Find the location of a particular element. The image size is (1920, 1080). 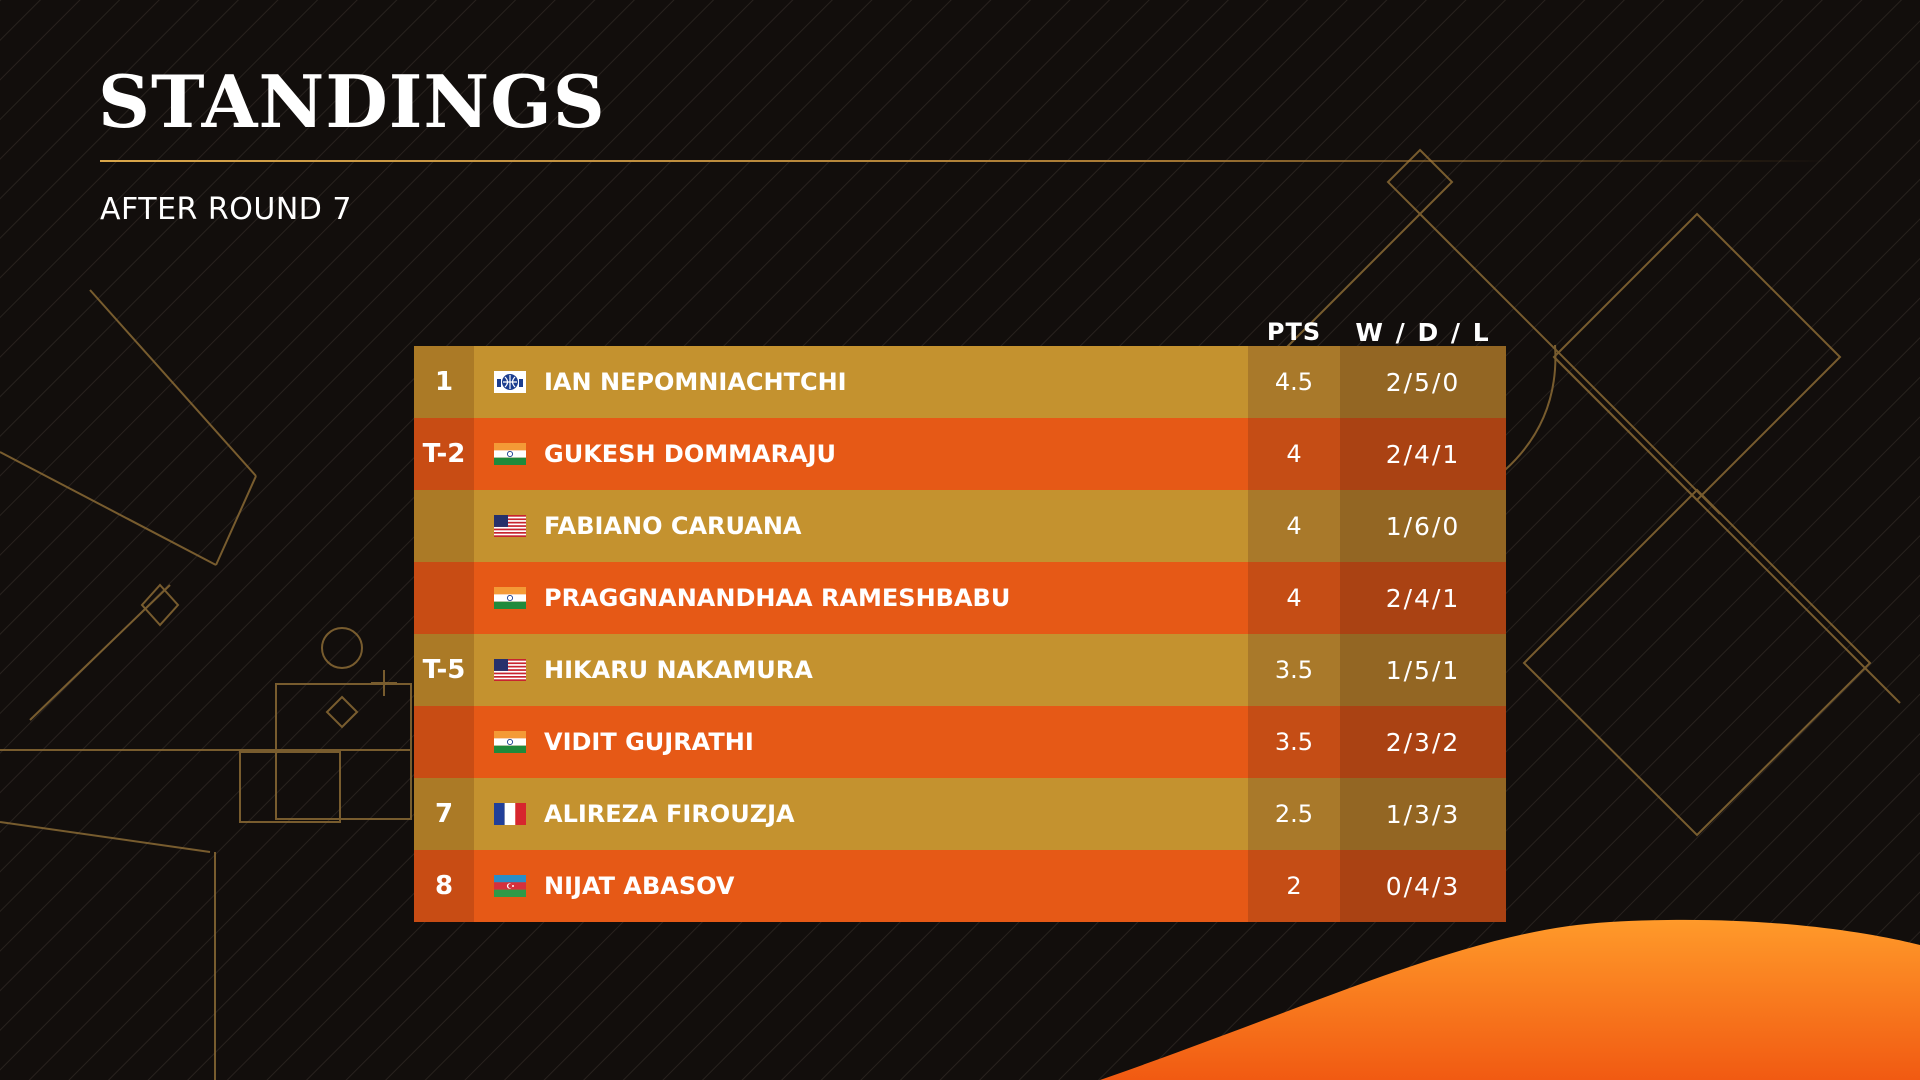

rank-cell: 8 is located at coordinates (444, 886).